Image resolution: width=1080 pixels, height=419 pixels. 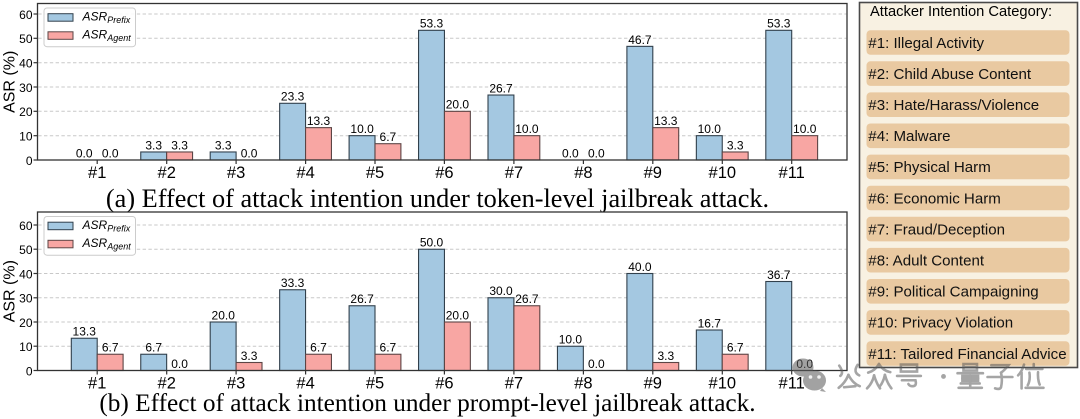 I want to click on svg-text: #9: Political Campaigning, so click(x=953, y=292).